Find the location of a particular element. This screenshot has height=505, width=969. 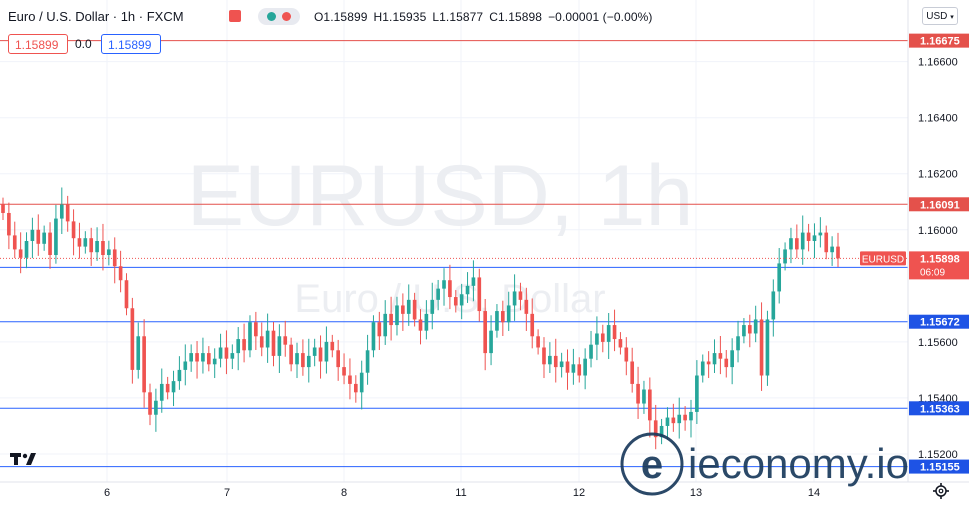

change-value: −0.00001 (−0.00%) is located at coordinates (600, 17).